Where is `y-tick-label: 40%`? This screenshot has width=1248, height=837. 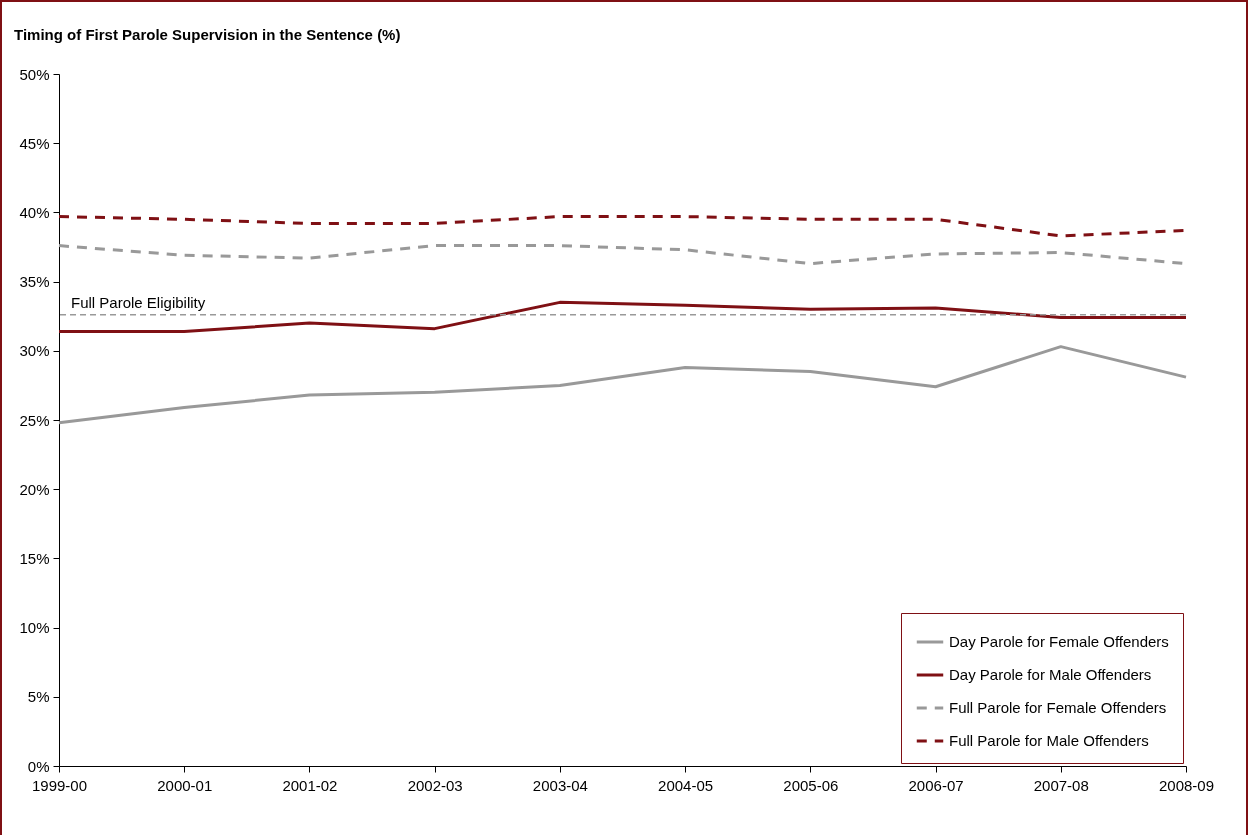 y-tick-label: 40% is located at coordinates (34, 212).